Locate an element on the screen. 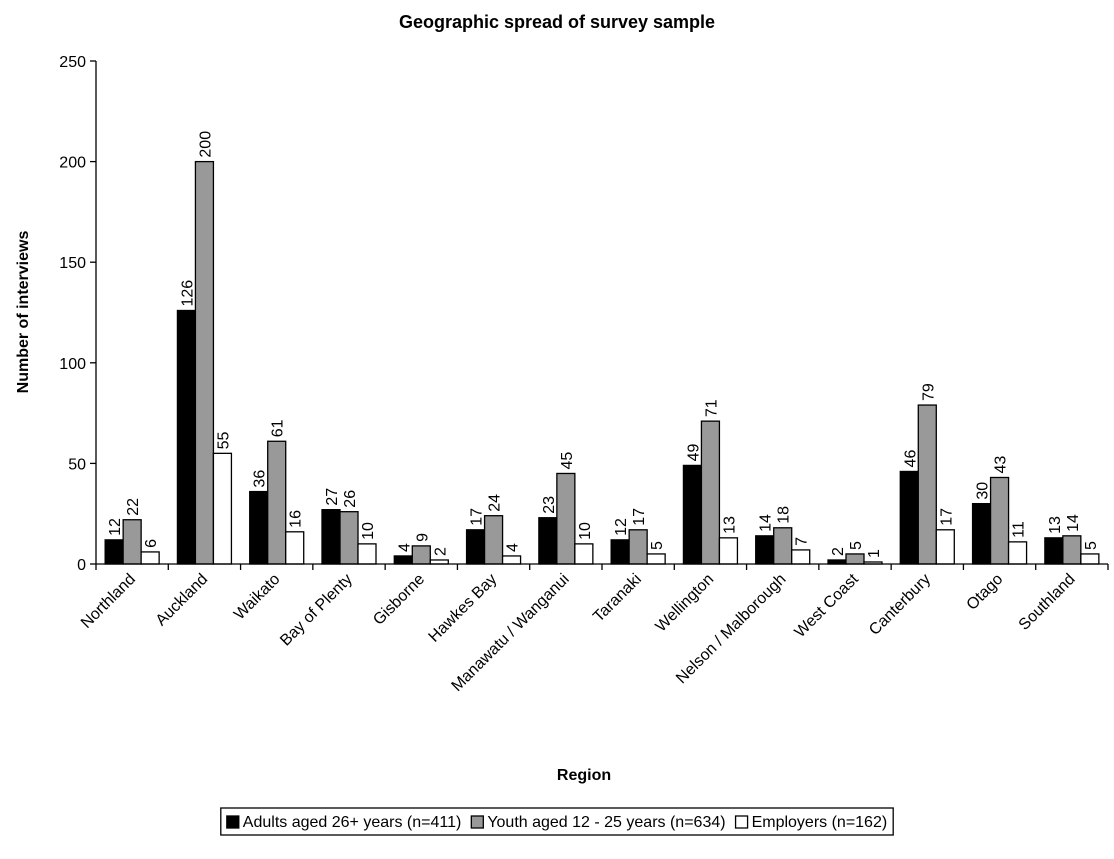 This screenshot has width=1114, height=859. data-label-series-1-11: 2 is located at coordinates (838, 551).